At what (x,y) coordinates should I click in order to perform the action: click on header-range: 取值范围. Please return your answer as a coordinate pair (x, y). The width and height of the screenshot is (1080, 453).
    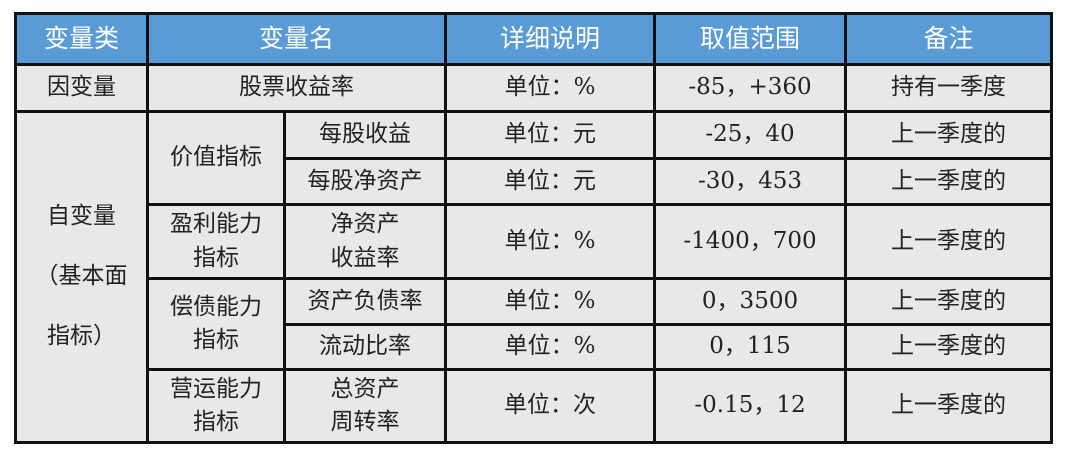
    Looking at the image, I should click on (750, 39).